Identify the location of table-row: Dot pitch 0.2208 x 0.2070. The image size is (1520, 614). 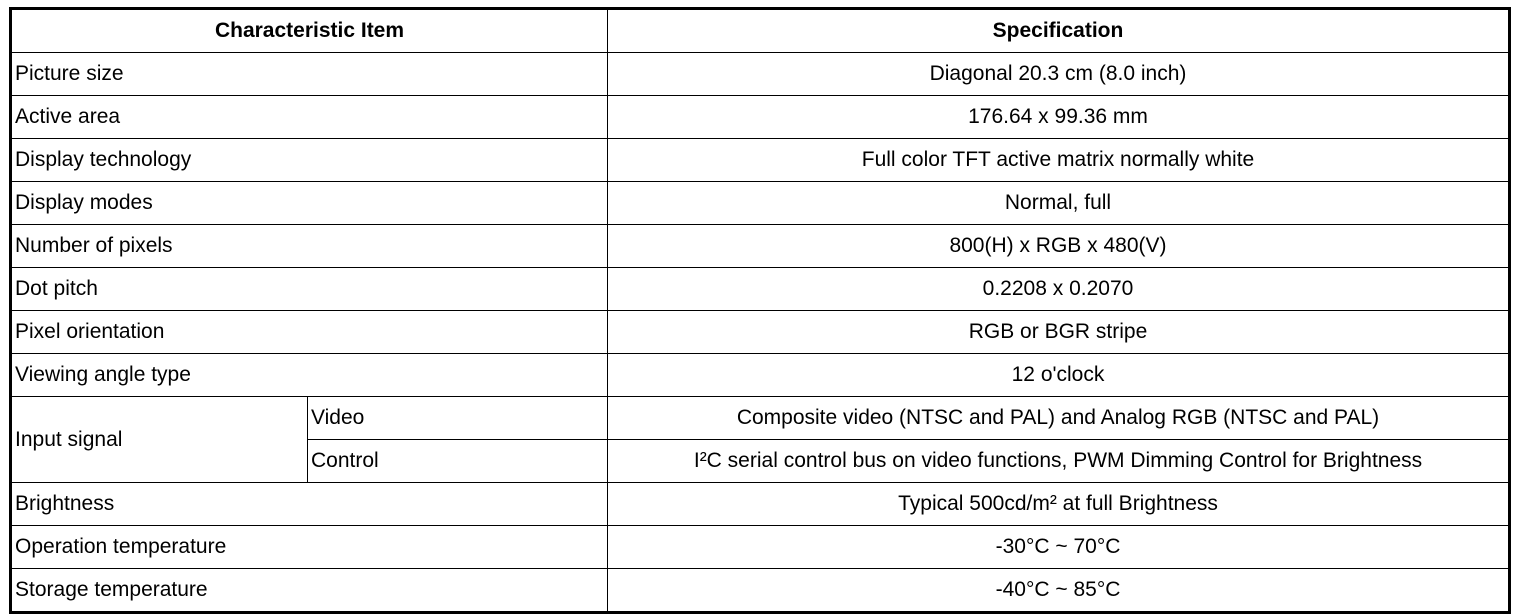
(760, 289).